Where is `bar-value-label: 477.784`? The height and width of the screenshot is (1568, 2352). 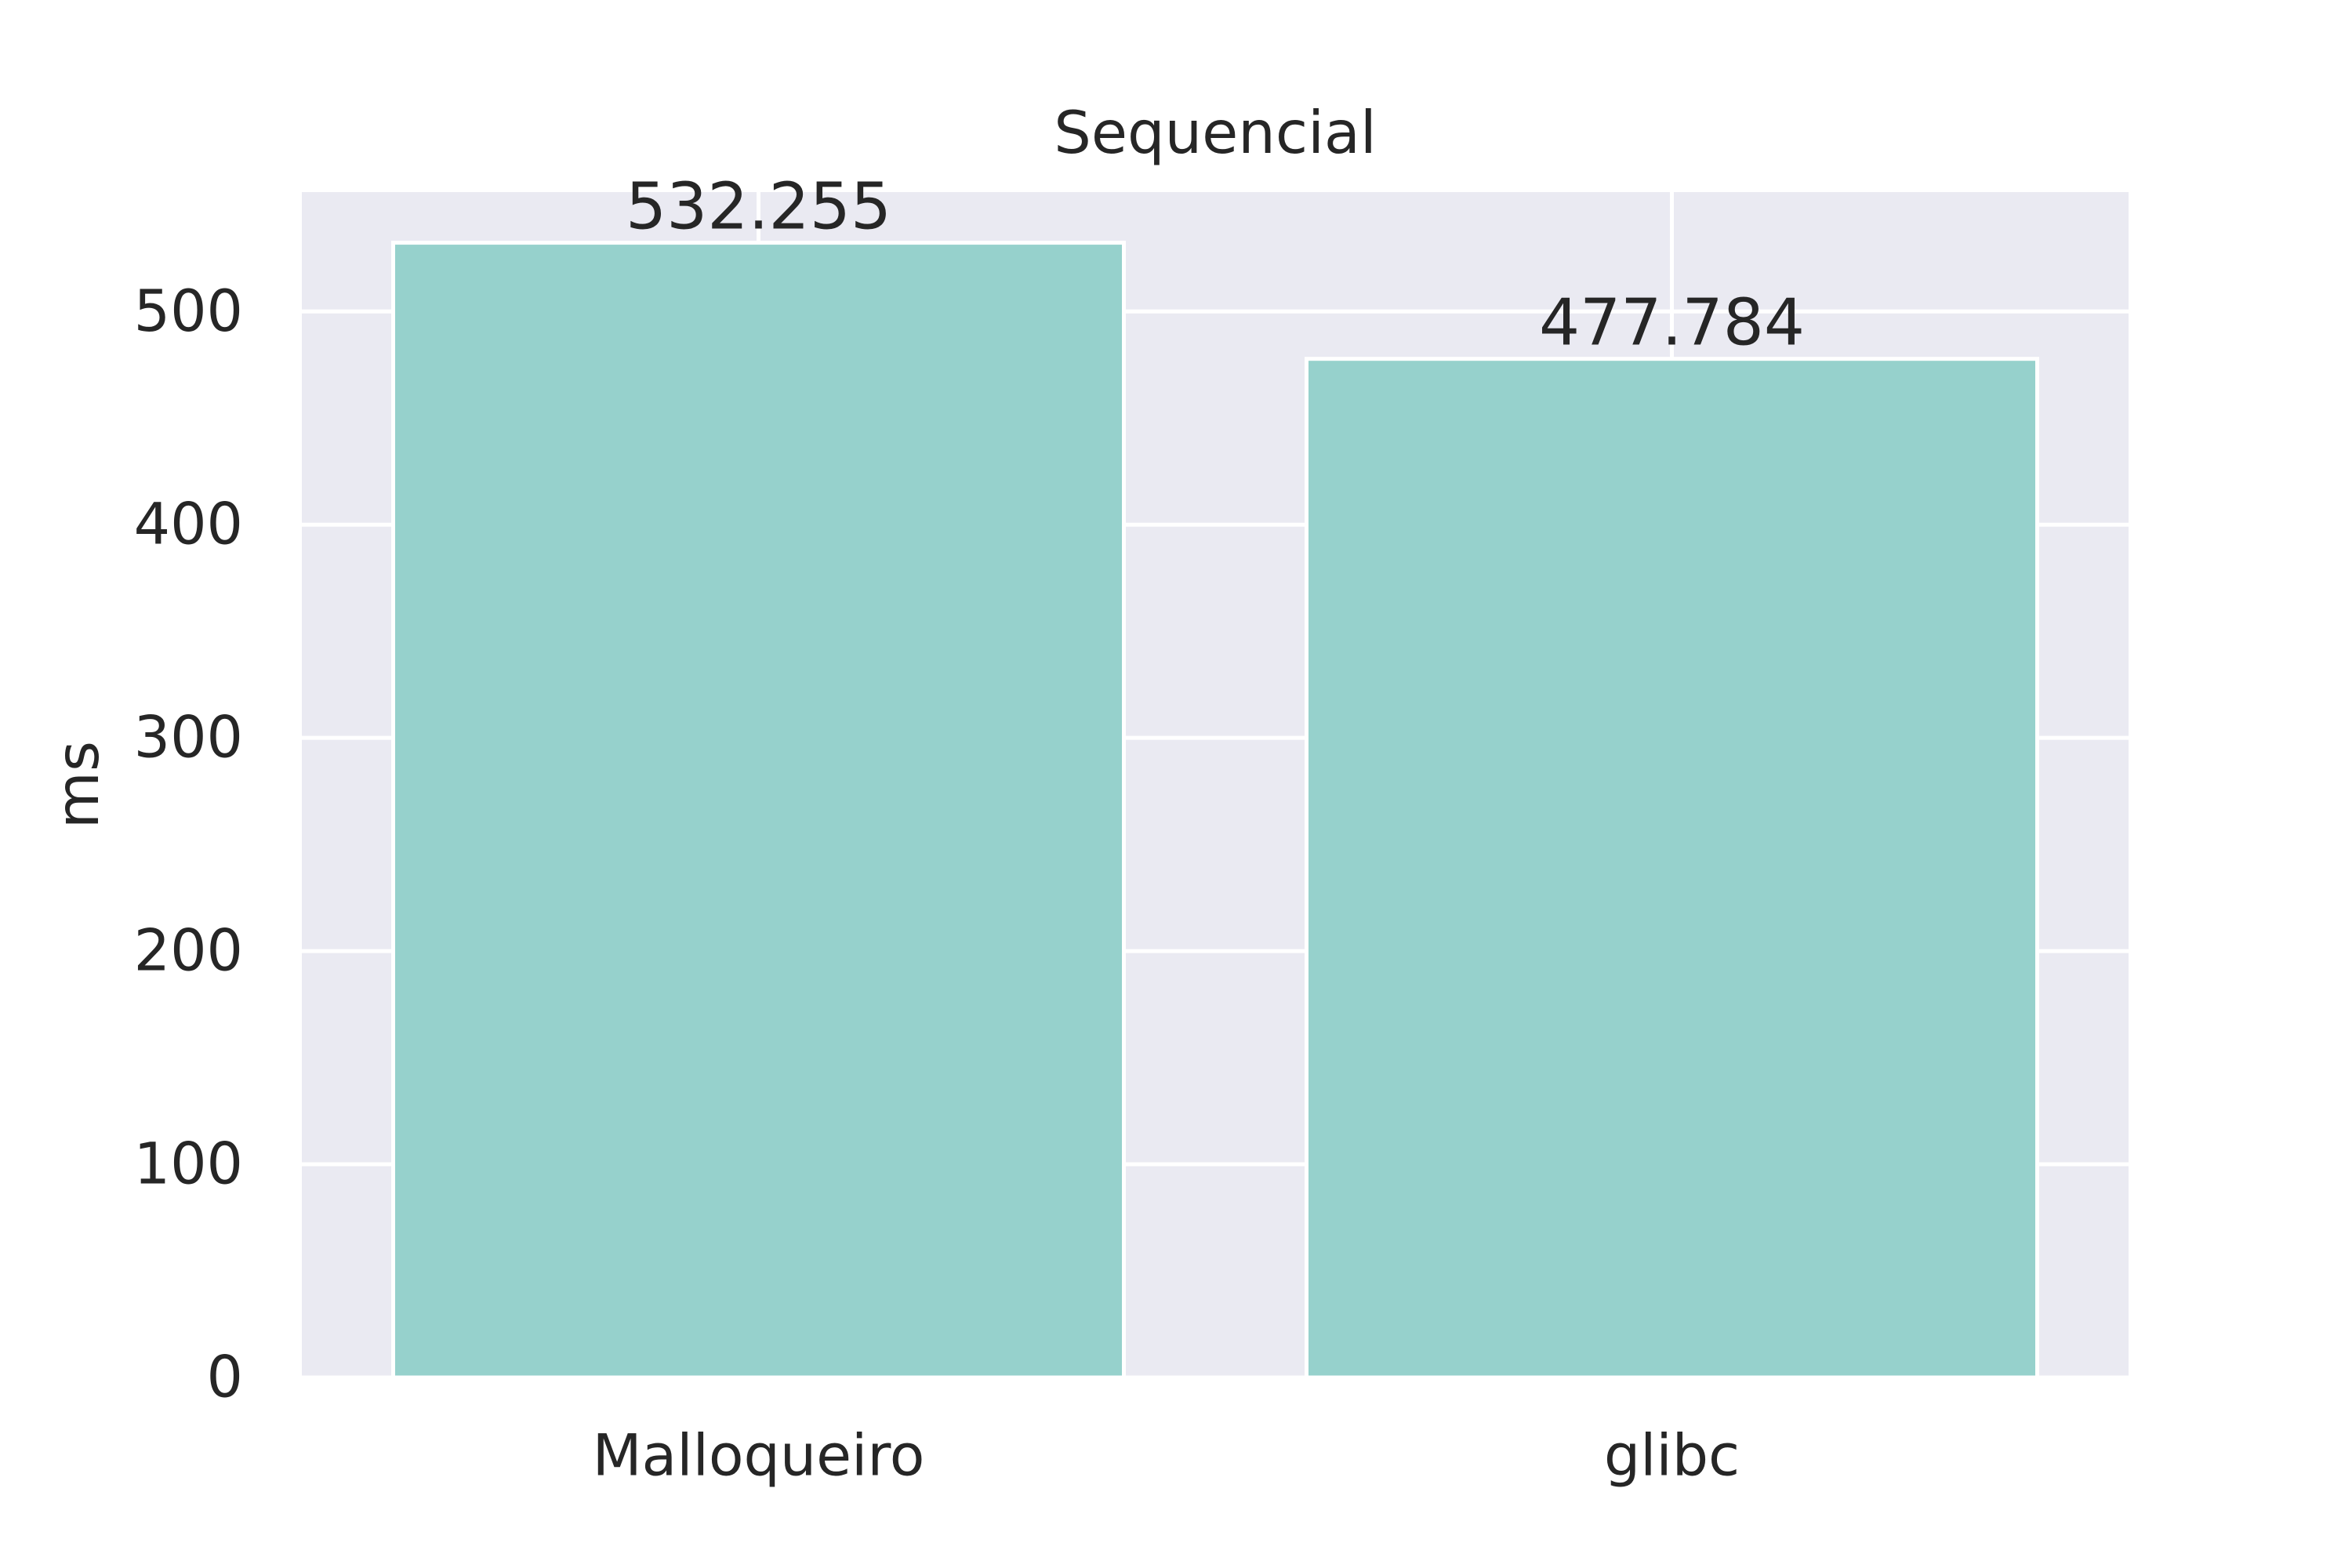 bar-value-label: 477.784 is located at coordinates (1672, 323).